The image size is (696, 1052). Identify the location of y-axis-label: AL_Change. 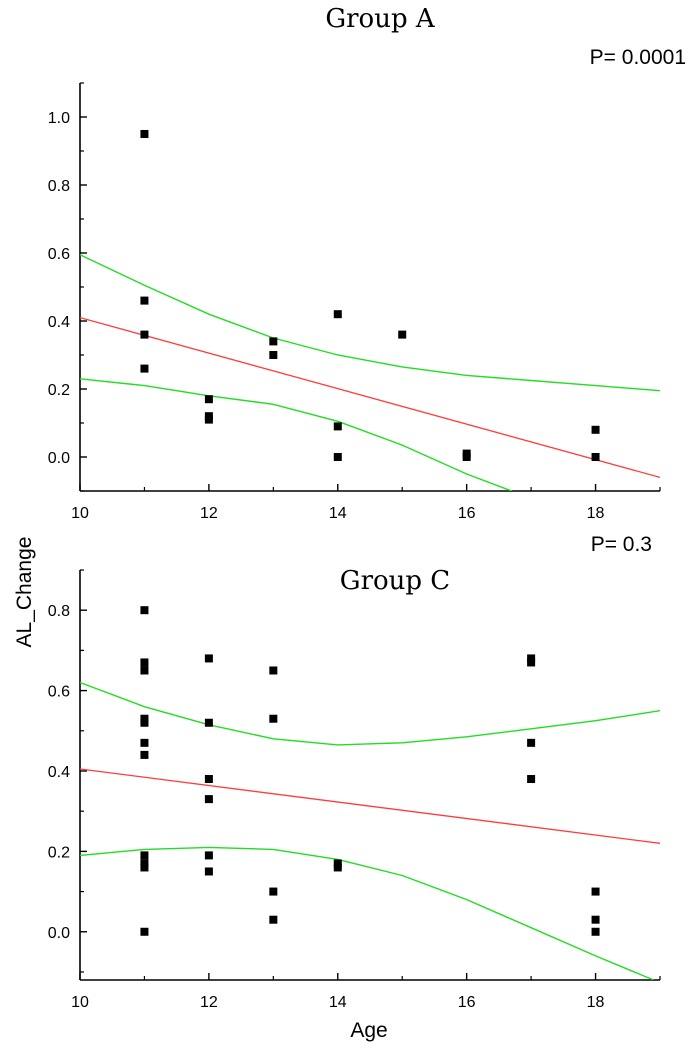
(24, 592).